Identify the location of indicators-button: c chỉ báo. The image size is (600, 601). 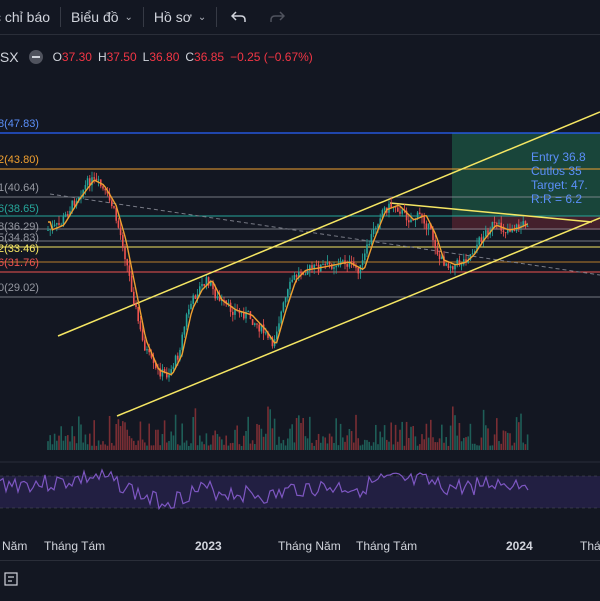
(30, 17).